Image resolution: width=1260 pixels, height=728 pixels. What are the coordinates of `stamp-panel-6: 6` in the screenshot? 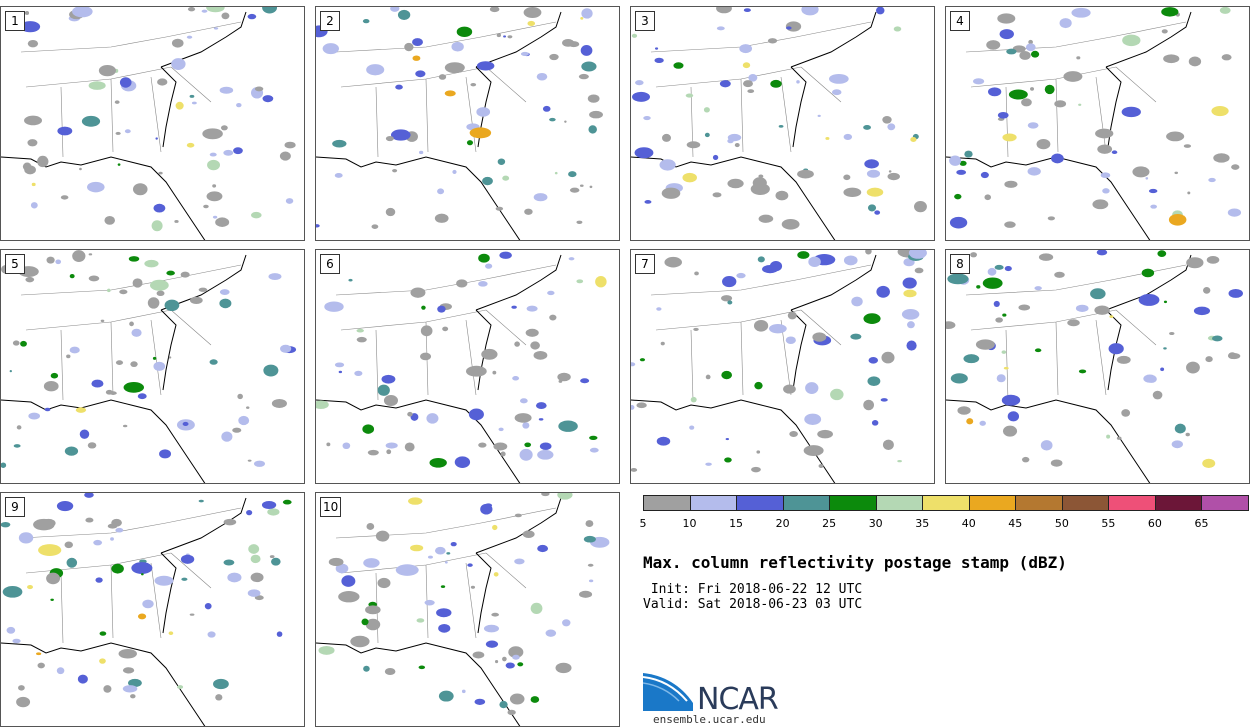 It's located at (467, 366).